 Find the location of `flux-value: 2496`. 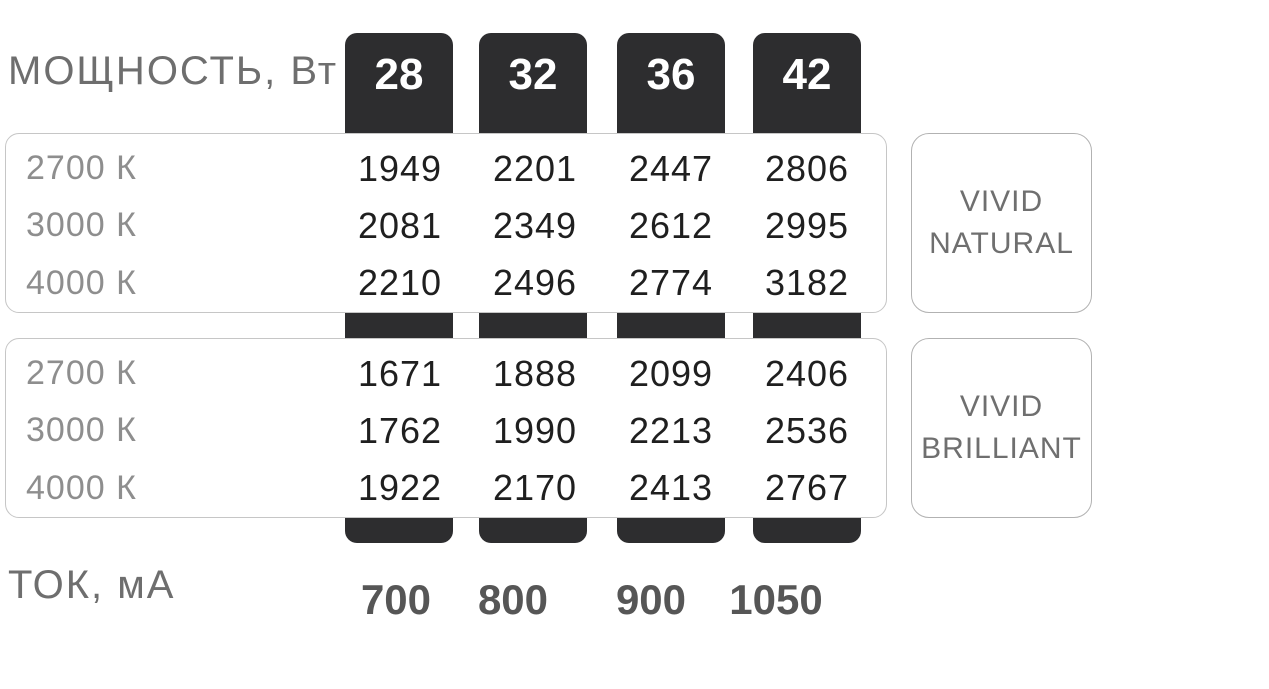

flux-value: 2496 is located at coordinates (535, 283).